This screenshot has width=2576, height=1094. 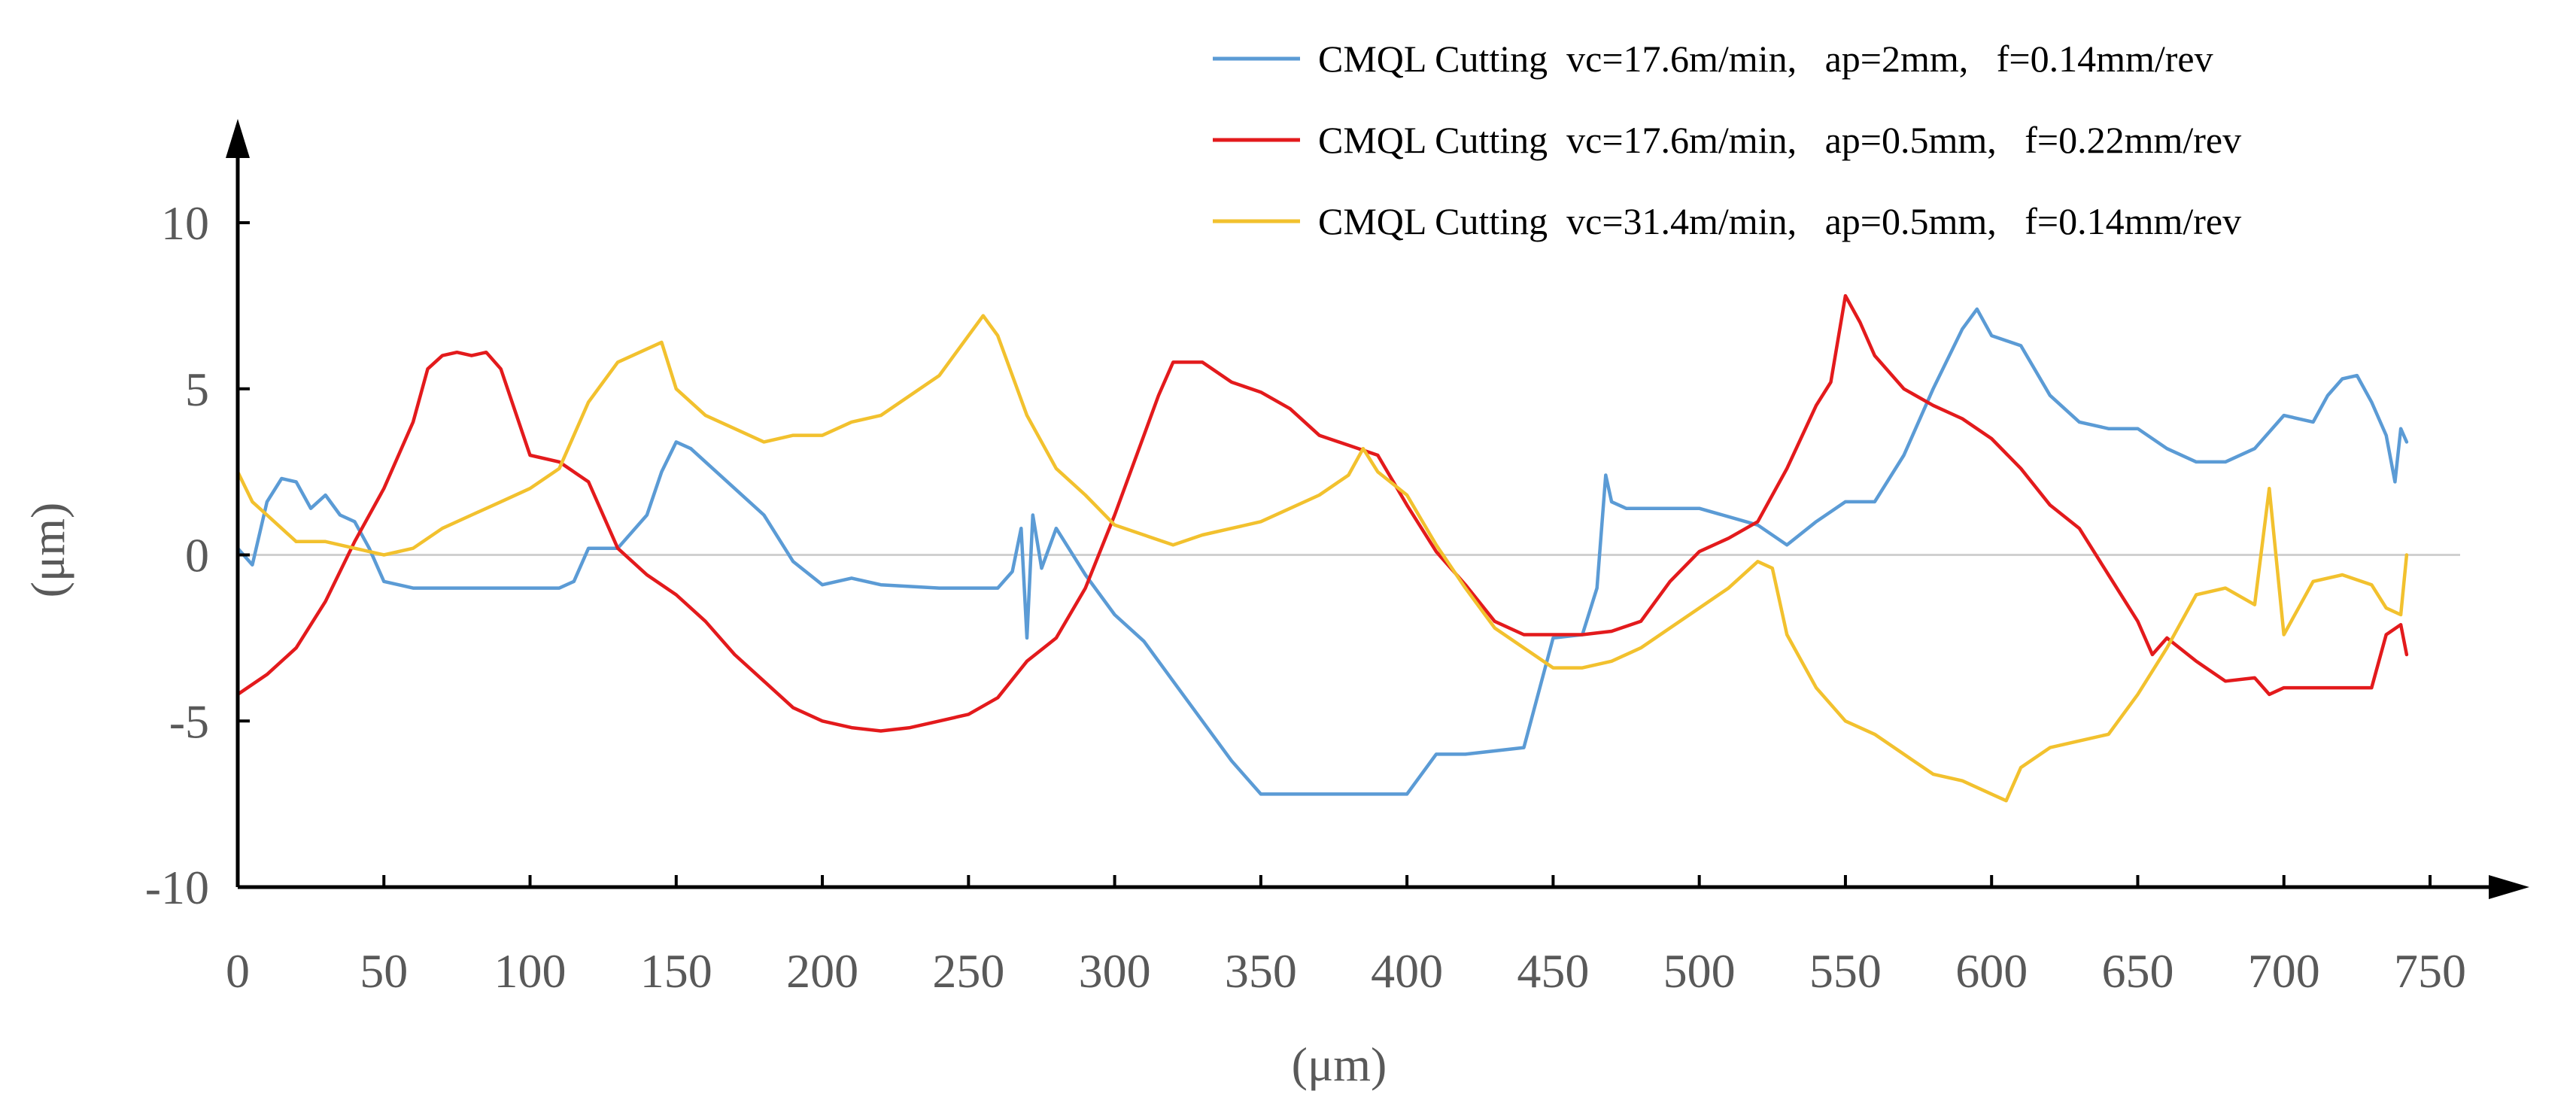 What do you see at coordinates (384, 971) in the screenshot?
I see `x-tick-label: 50` at bounding box center [384, 971].